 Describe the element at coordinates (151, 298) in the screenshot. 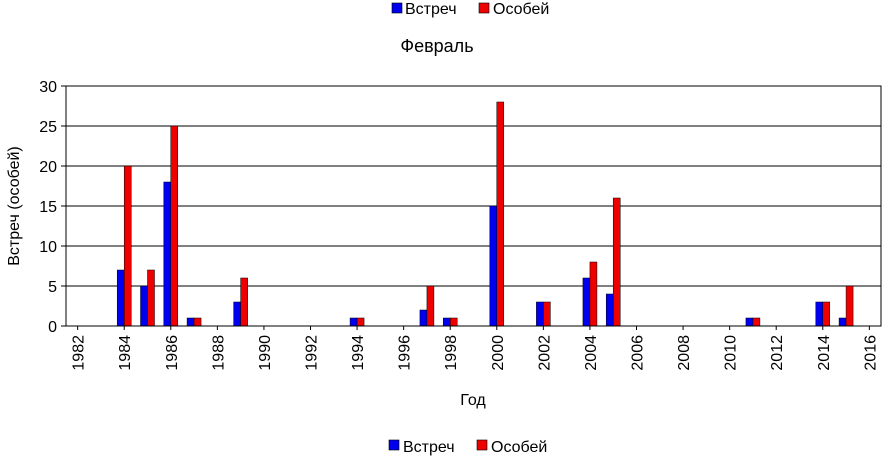

I see `bar-osobey-1985` at that location.